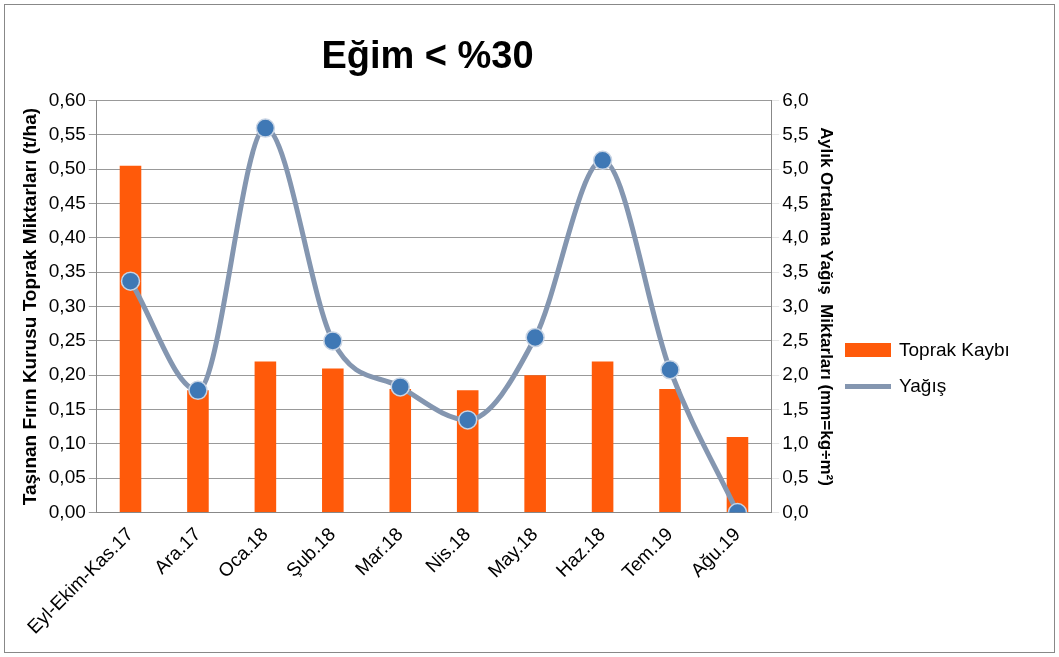 This screenshot has height=657, width=1059. I want to click on chart-title: Eğim < %30, so click(427, 55).